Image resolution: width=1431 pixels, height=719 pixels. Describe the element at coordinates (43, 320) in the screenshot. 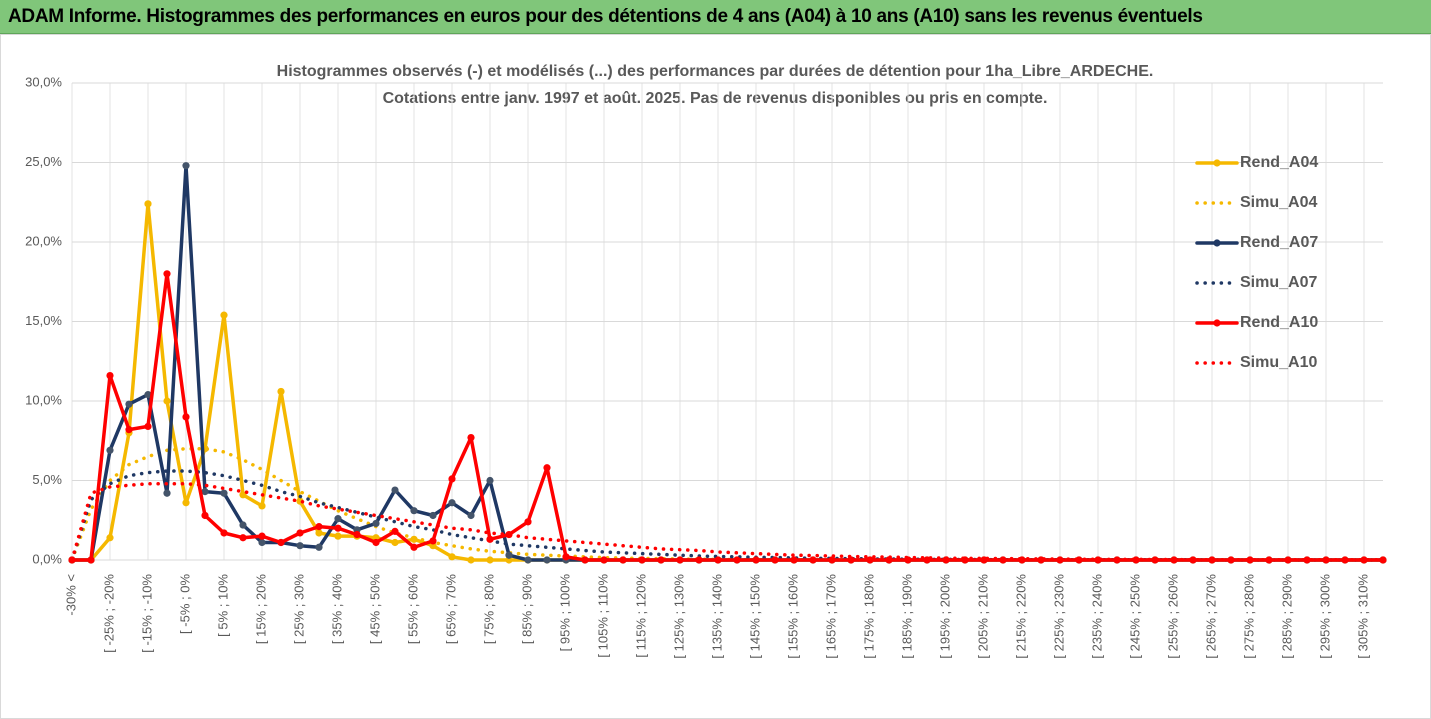

I see `y-tick-label: 15,0%` at that location.